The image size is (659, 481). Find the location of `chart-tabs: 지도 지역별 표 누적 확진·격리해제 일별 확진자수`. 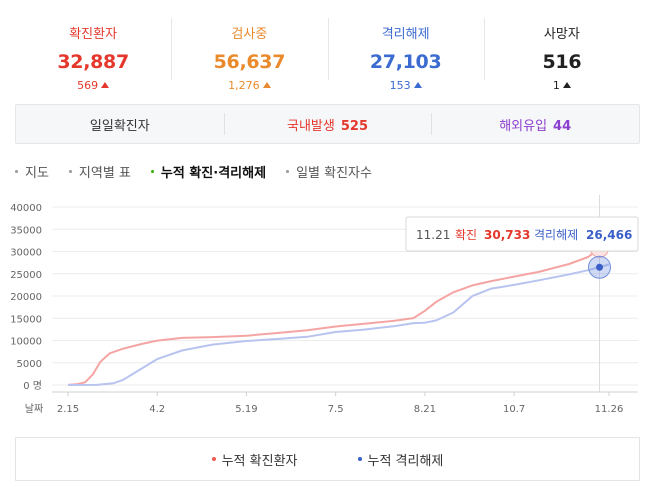

chart-tabs: 지도 지역별 표 누적 확진·격리해제 일별 확진자수 is located at coordinates (203, 171).